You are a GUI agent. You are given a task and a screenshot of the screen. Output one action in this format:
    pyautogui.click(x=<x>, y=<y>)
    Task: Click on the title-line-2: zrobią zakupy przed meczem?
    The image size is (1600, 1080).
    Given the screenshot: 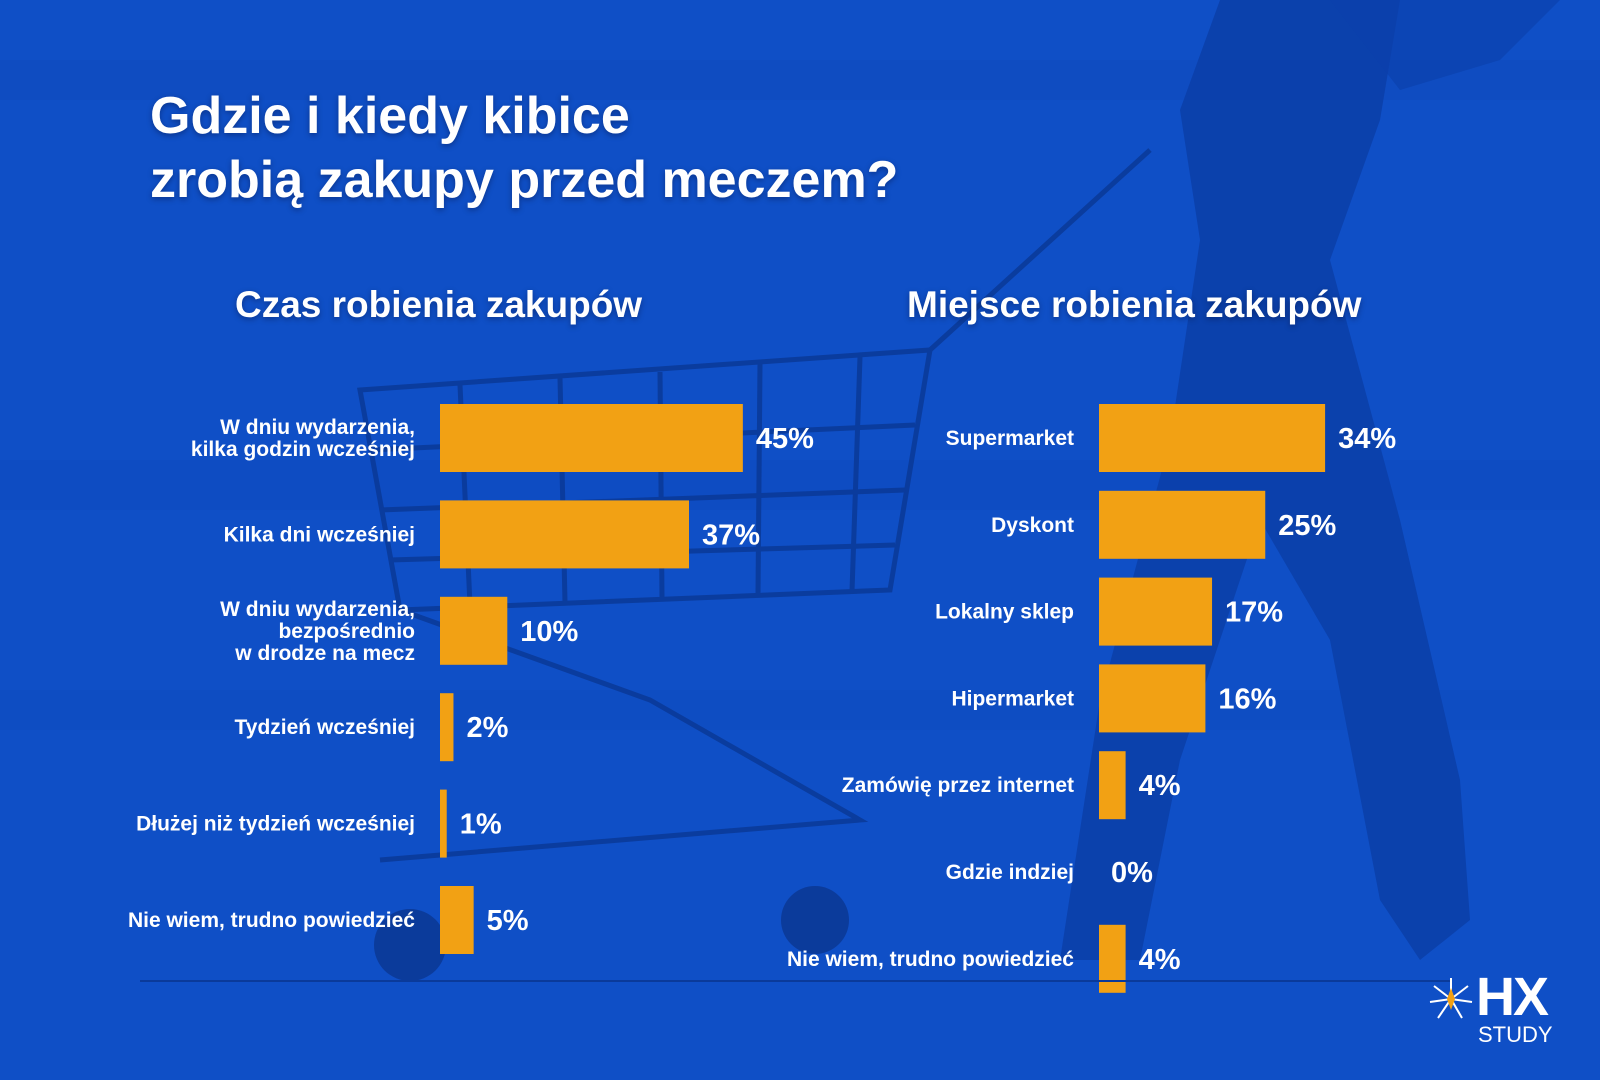 What is the action you would take?
    pyautogui.click(x=524, y=180)
    